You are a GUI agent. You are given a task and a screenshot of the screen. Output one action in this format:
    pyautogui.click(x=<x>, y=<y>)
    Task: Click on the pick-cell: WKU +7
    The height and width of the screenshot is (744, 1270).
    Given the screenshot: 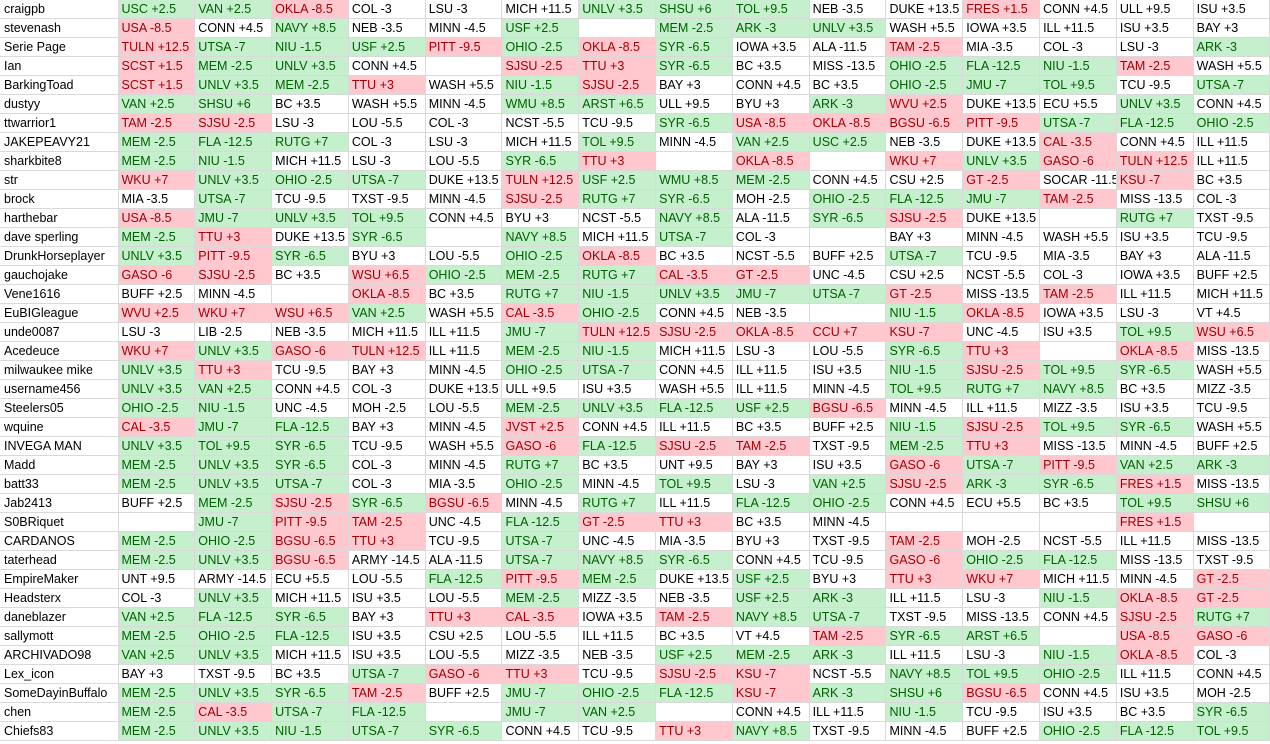 What is the action you would take?
    pyautogui.click(x=924, y=161)
    